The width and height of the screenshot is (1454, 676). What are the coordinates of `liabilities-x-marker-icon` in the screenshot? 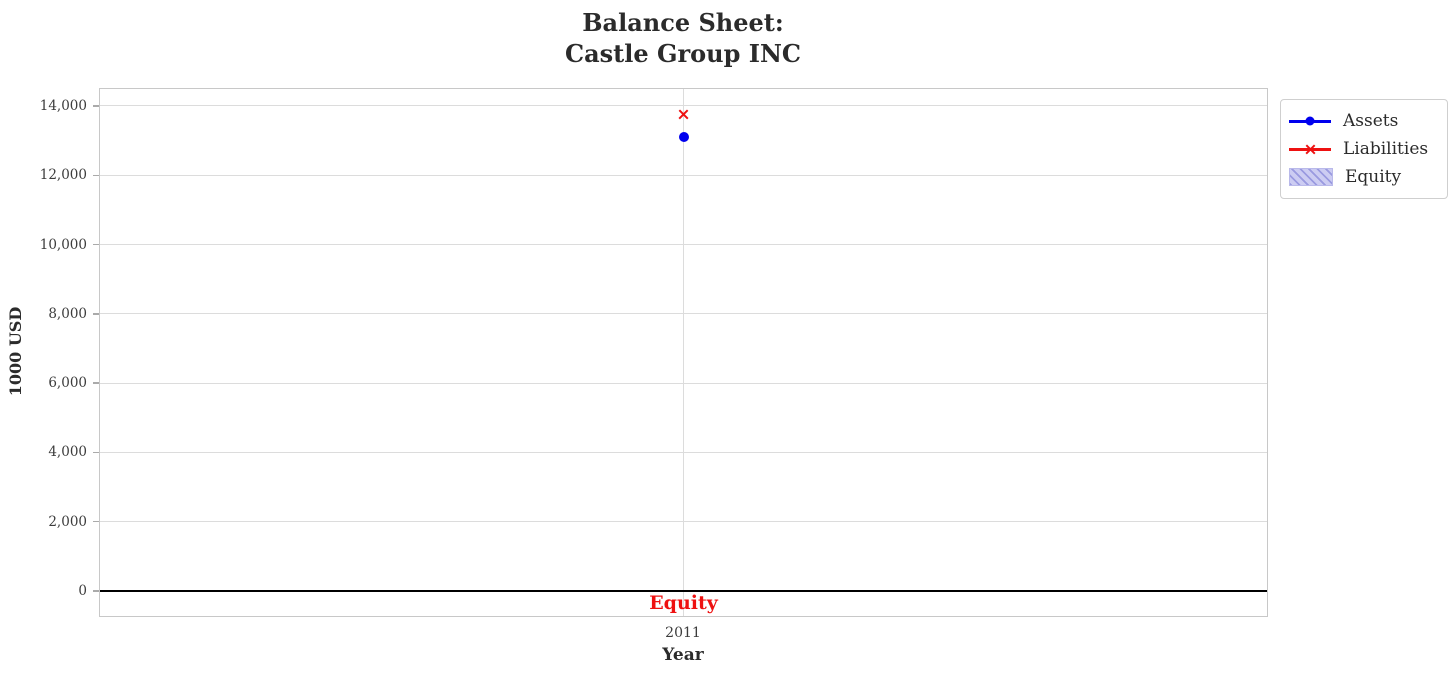 It's located at (1310, 149).